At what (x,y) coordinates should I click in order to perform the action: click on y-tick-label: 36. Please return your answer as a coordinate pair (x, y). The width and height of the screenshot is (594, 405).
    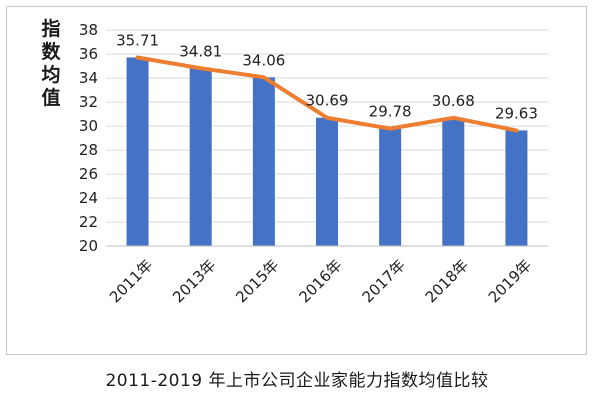
    Looking at the image, I should click on (88, 54).